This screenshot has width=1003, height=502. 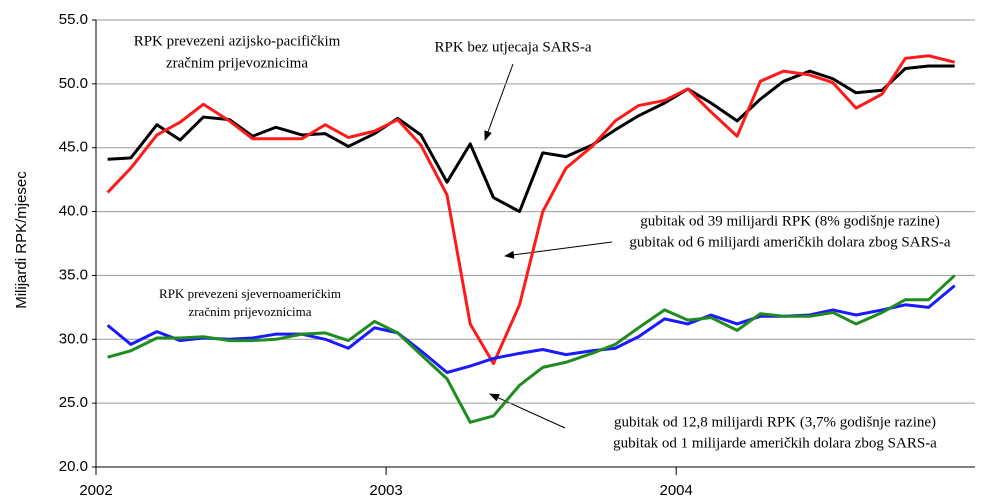 What do you see at coordinates (73, 402) in the screenshot?
I see `y-tick-label: 25.0` at bounding box center [73, 402].